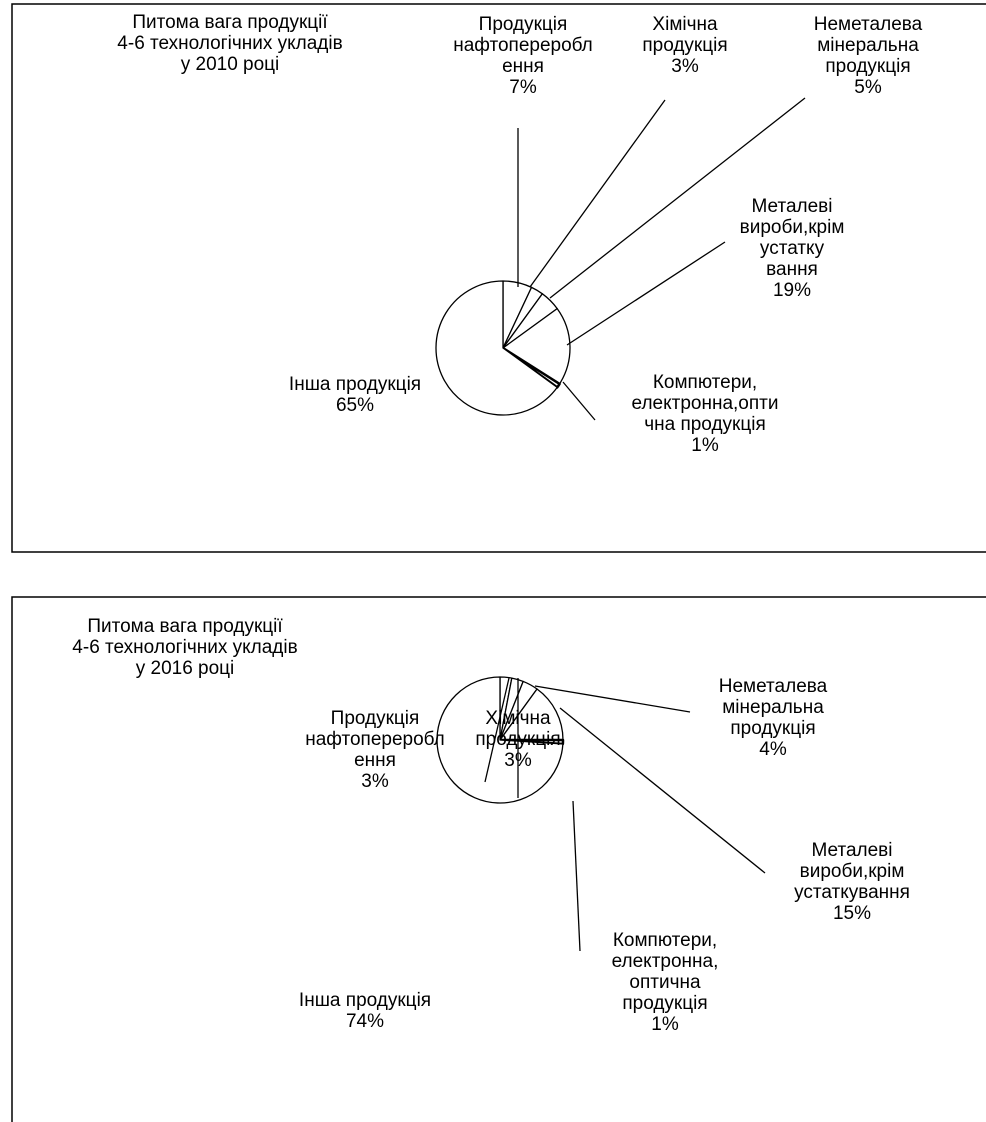 The image size is (986, 1122). I want to click on slice-label-line: устатку, so click(792, 248).